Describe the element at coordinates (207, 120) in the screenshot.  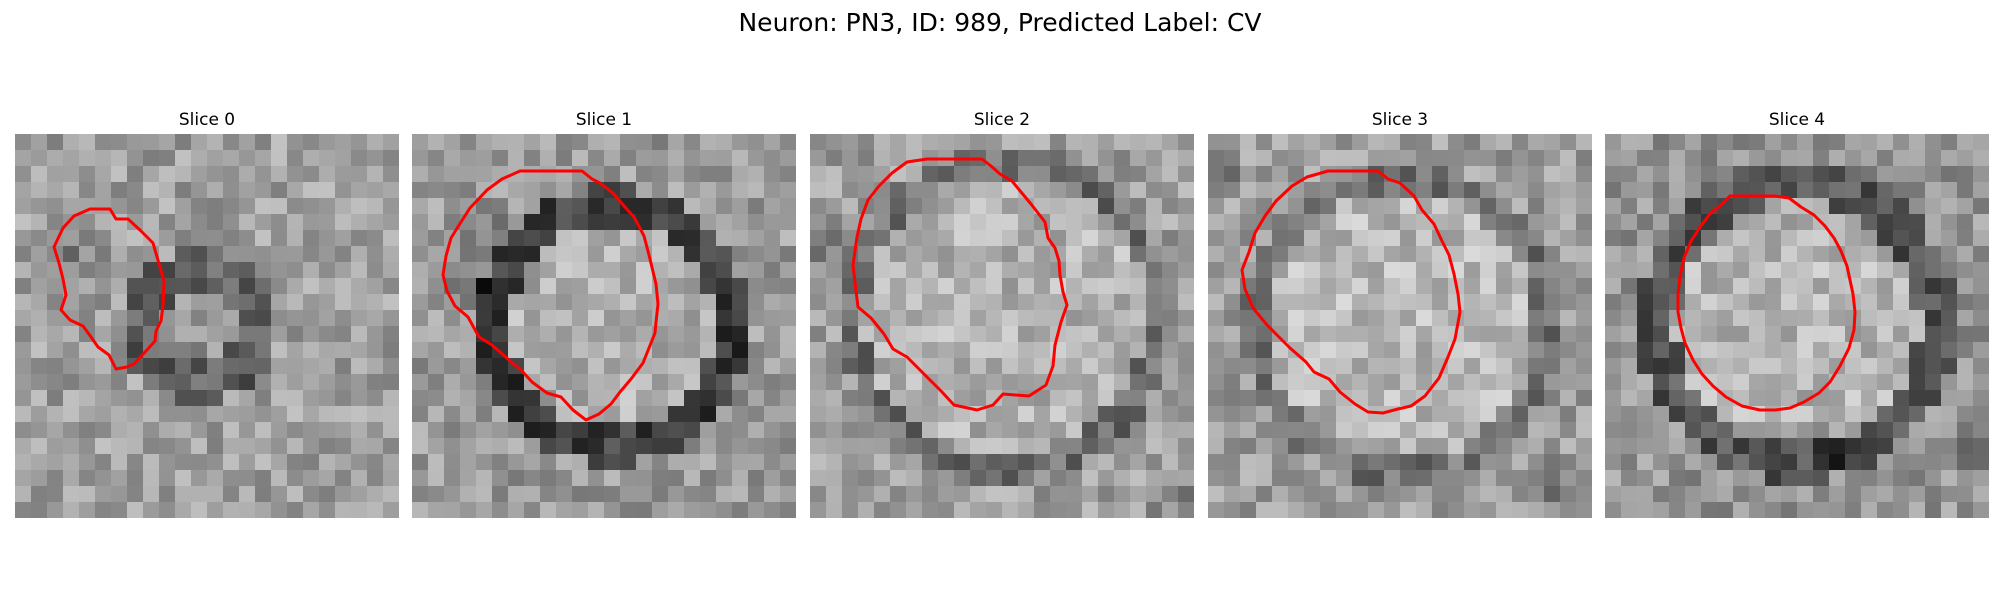
I see `slice-title-0: Slice 0` at that location.